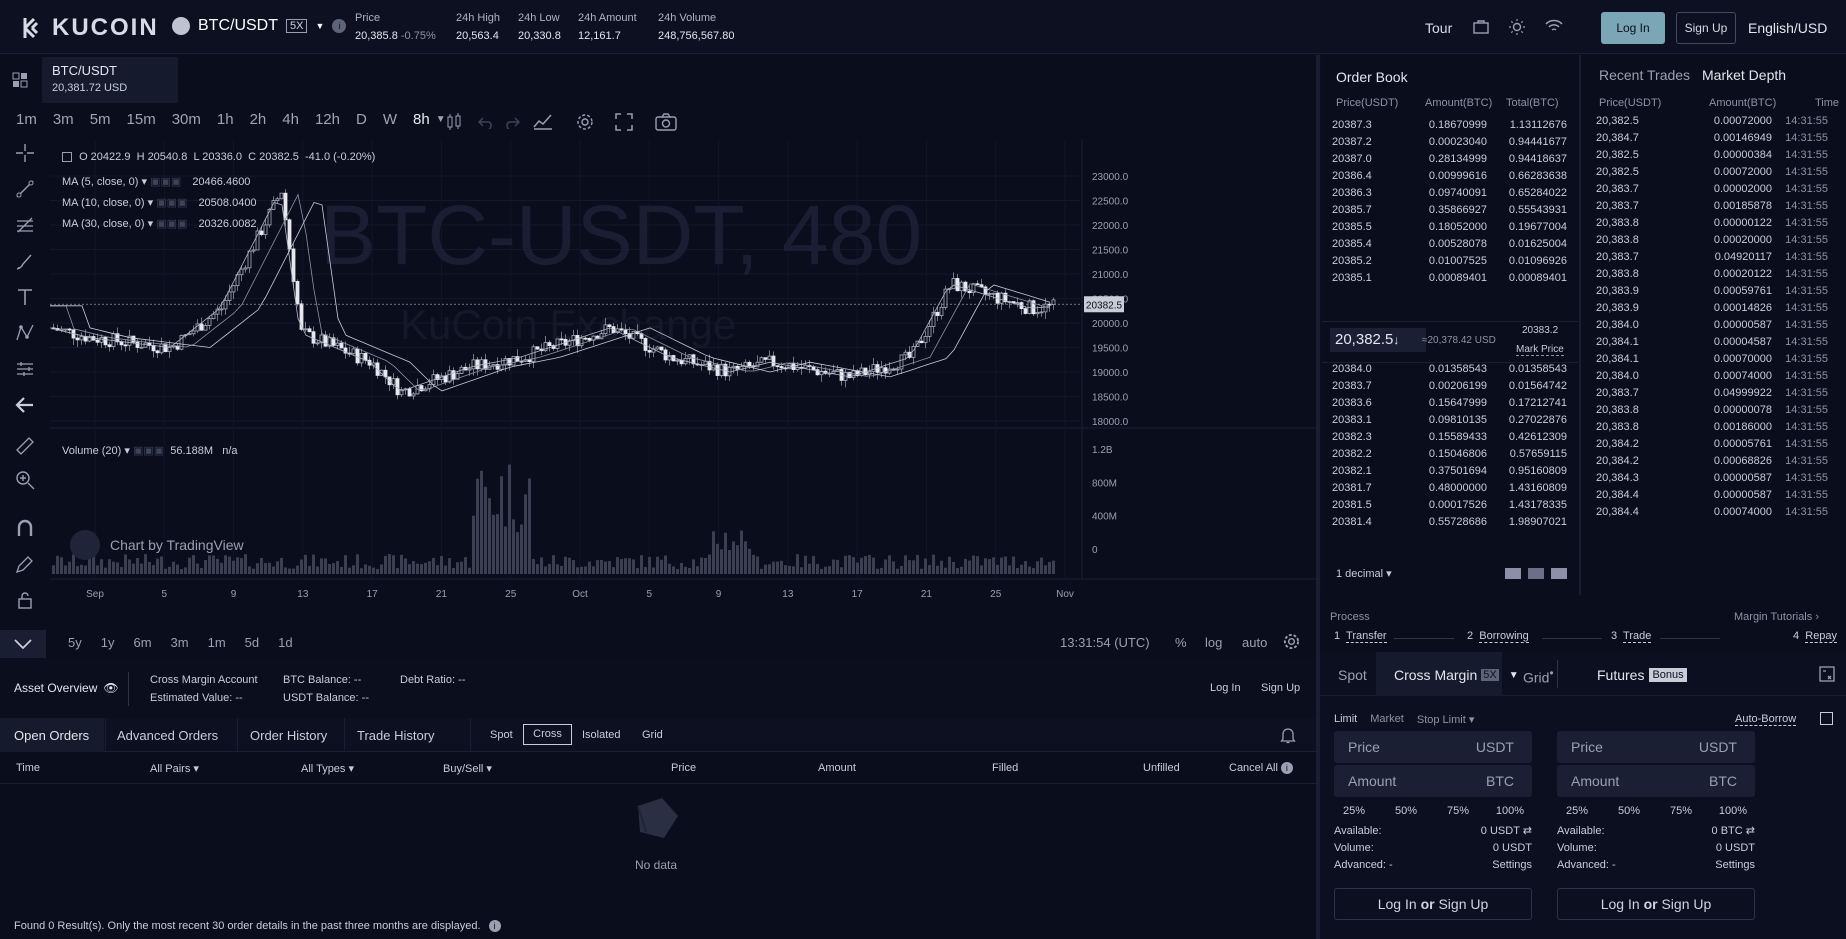 The image size is (1846, 939). I want to click on tf-12h: 12h, so click(327, 119).